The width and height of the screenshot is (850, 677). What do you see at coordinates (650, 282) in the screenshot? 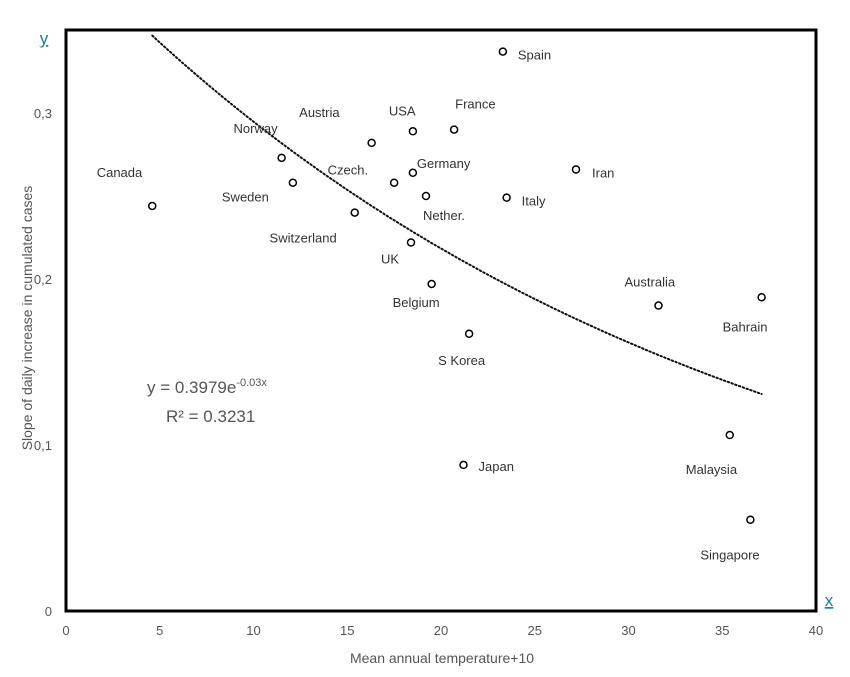
I see `point-label: Australia` at bounding box center [650, 282].